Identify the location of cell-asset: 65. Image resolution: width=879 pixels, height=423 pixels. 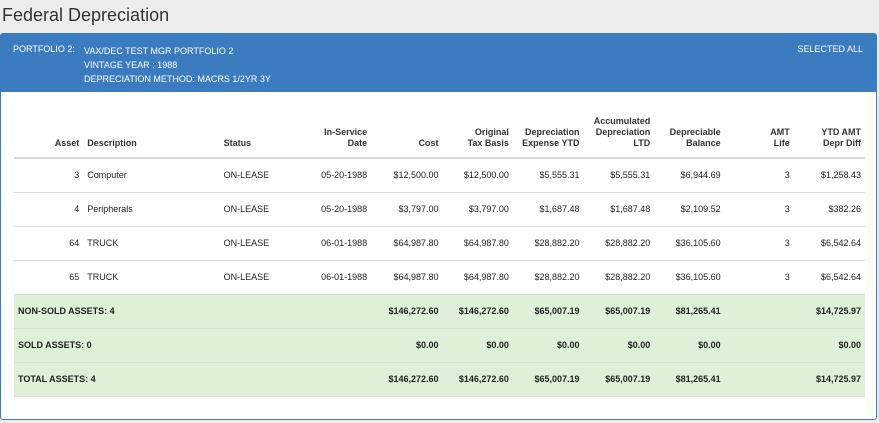
(49, 277).